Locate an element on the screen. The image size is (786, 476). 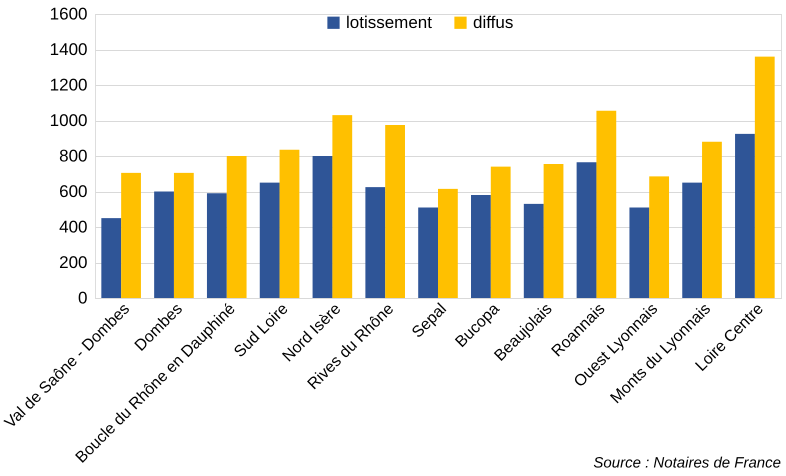
y-tick-label: 0 is located at coordinates (83, 298).